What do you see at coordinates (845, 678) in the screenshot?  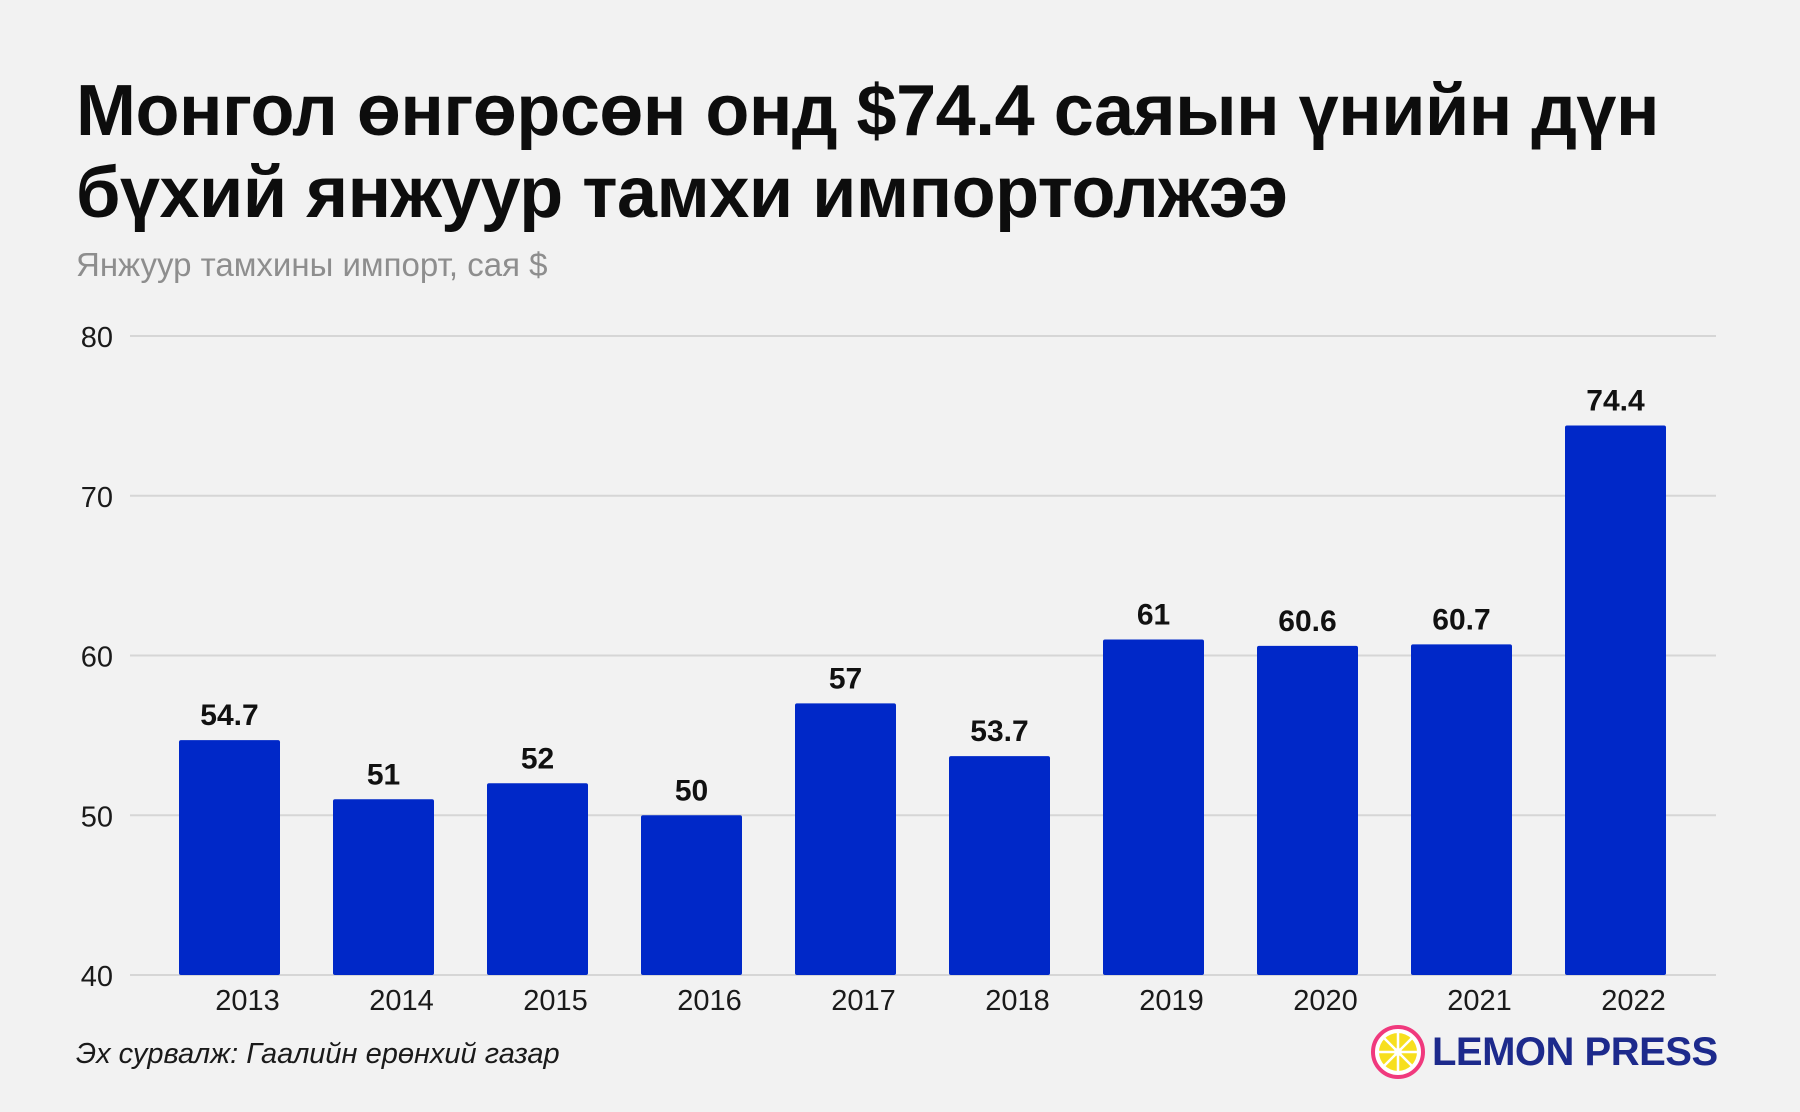 I see `data-label: 57` at bounding box center [845, 678].